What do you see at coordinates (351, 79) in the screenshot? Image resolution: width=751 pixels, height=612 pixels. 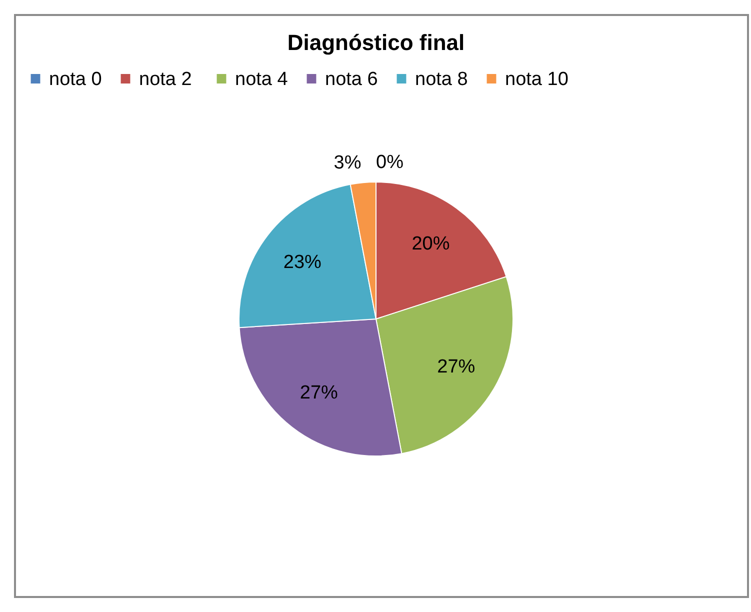 I see `legend-label: nota 6` at bounding box center [351, 79].